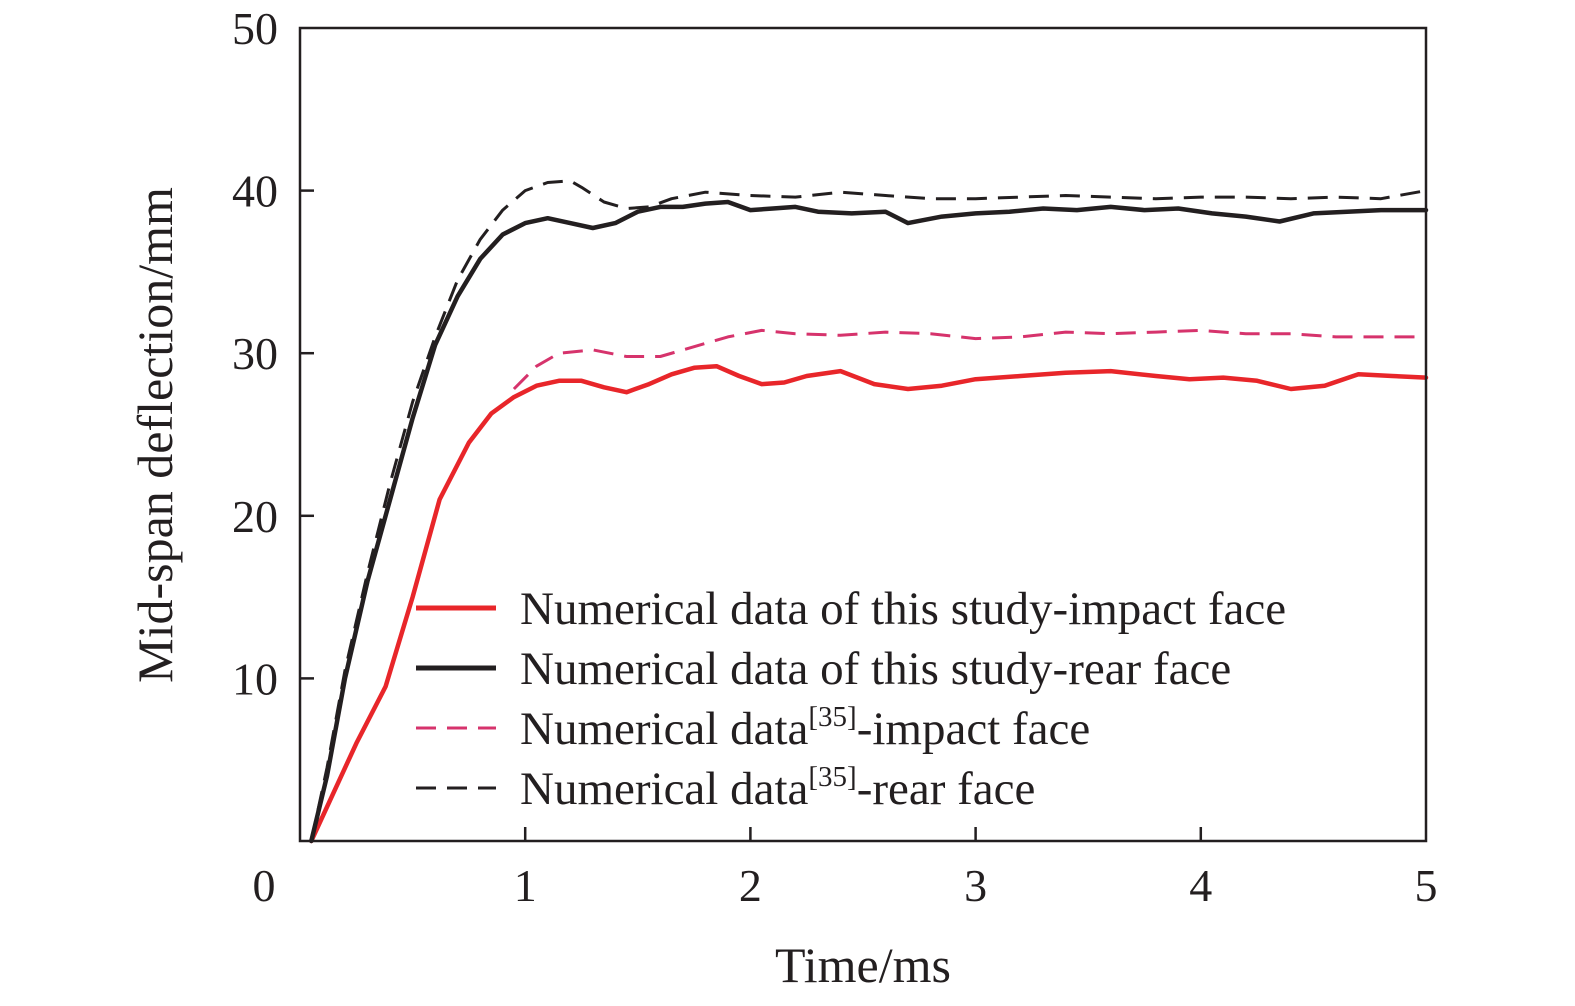 This screenshot has width=1575, height=1006. I want to click on y-tick-label: 40, so click(255, 191).